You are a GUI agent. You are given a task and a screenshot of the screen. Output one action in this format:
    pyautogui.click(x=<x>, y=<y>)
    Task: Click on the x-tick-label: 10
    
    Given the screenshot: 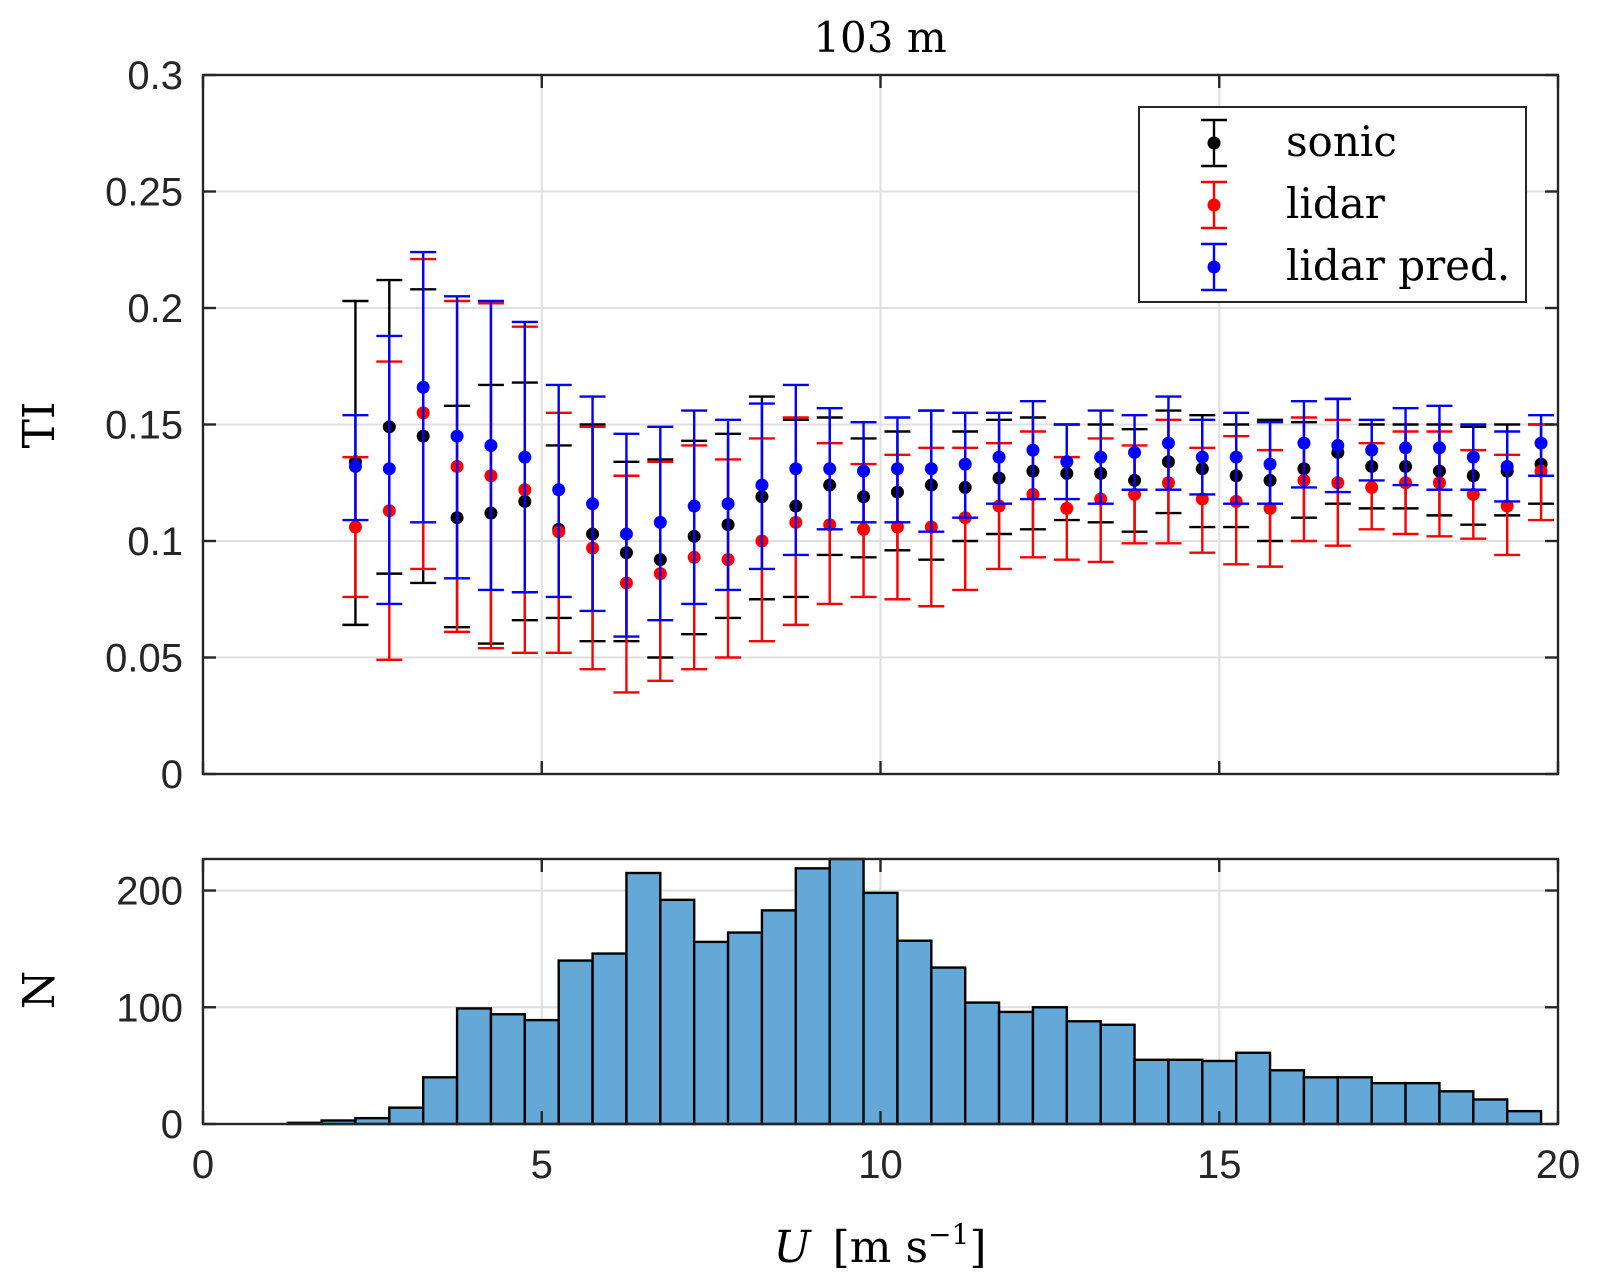 What is the action you would take?
    pyautogui.click(x=880, y=1165)
    